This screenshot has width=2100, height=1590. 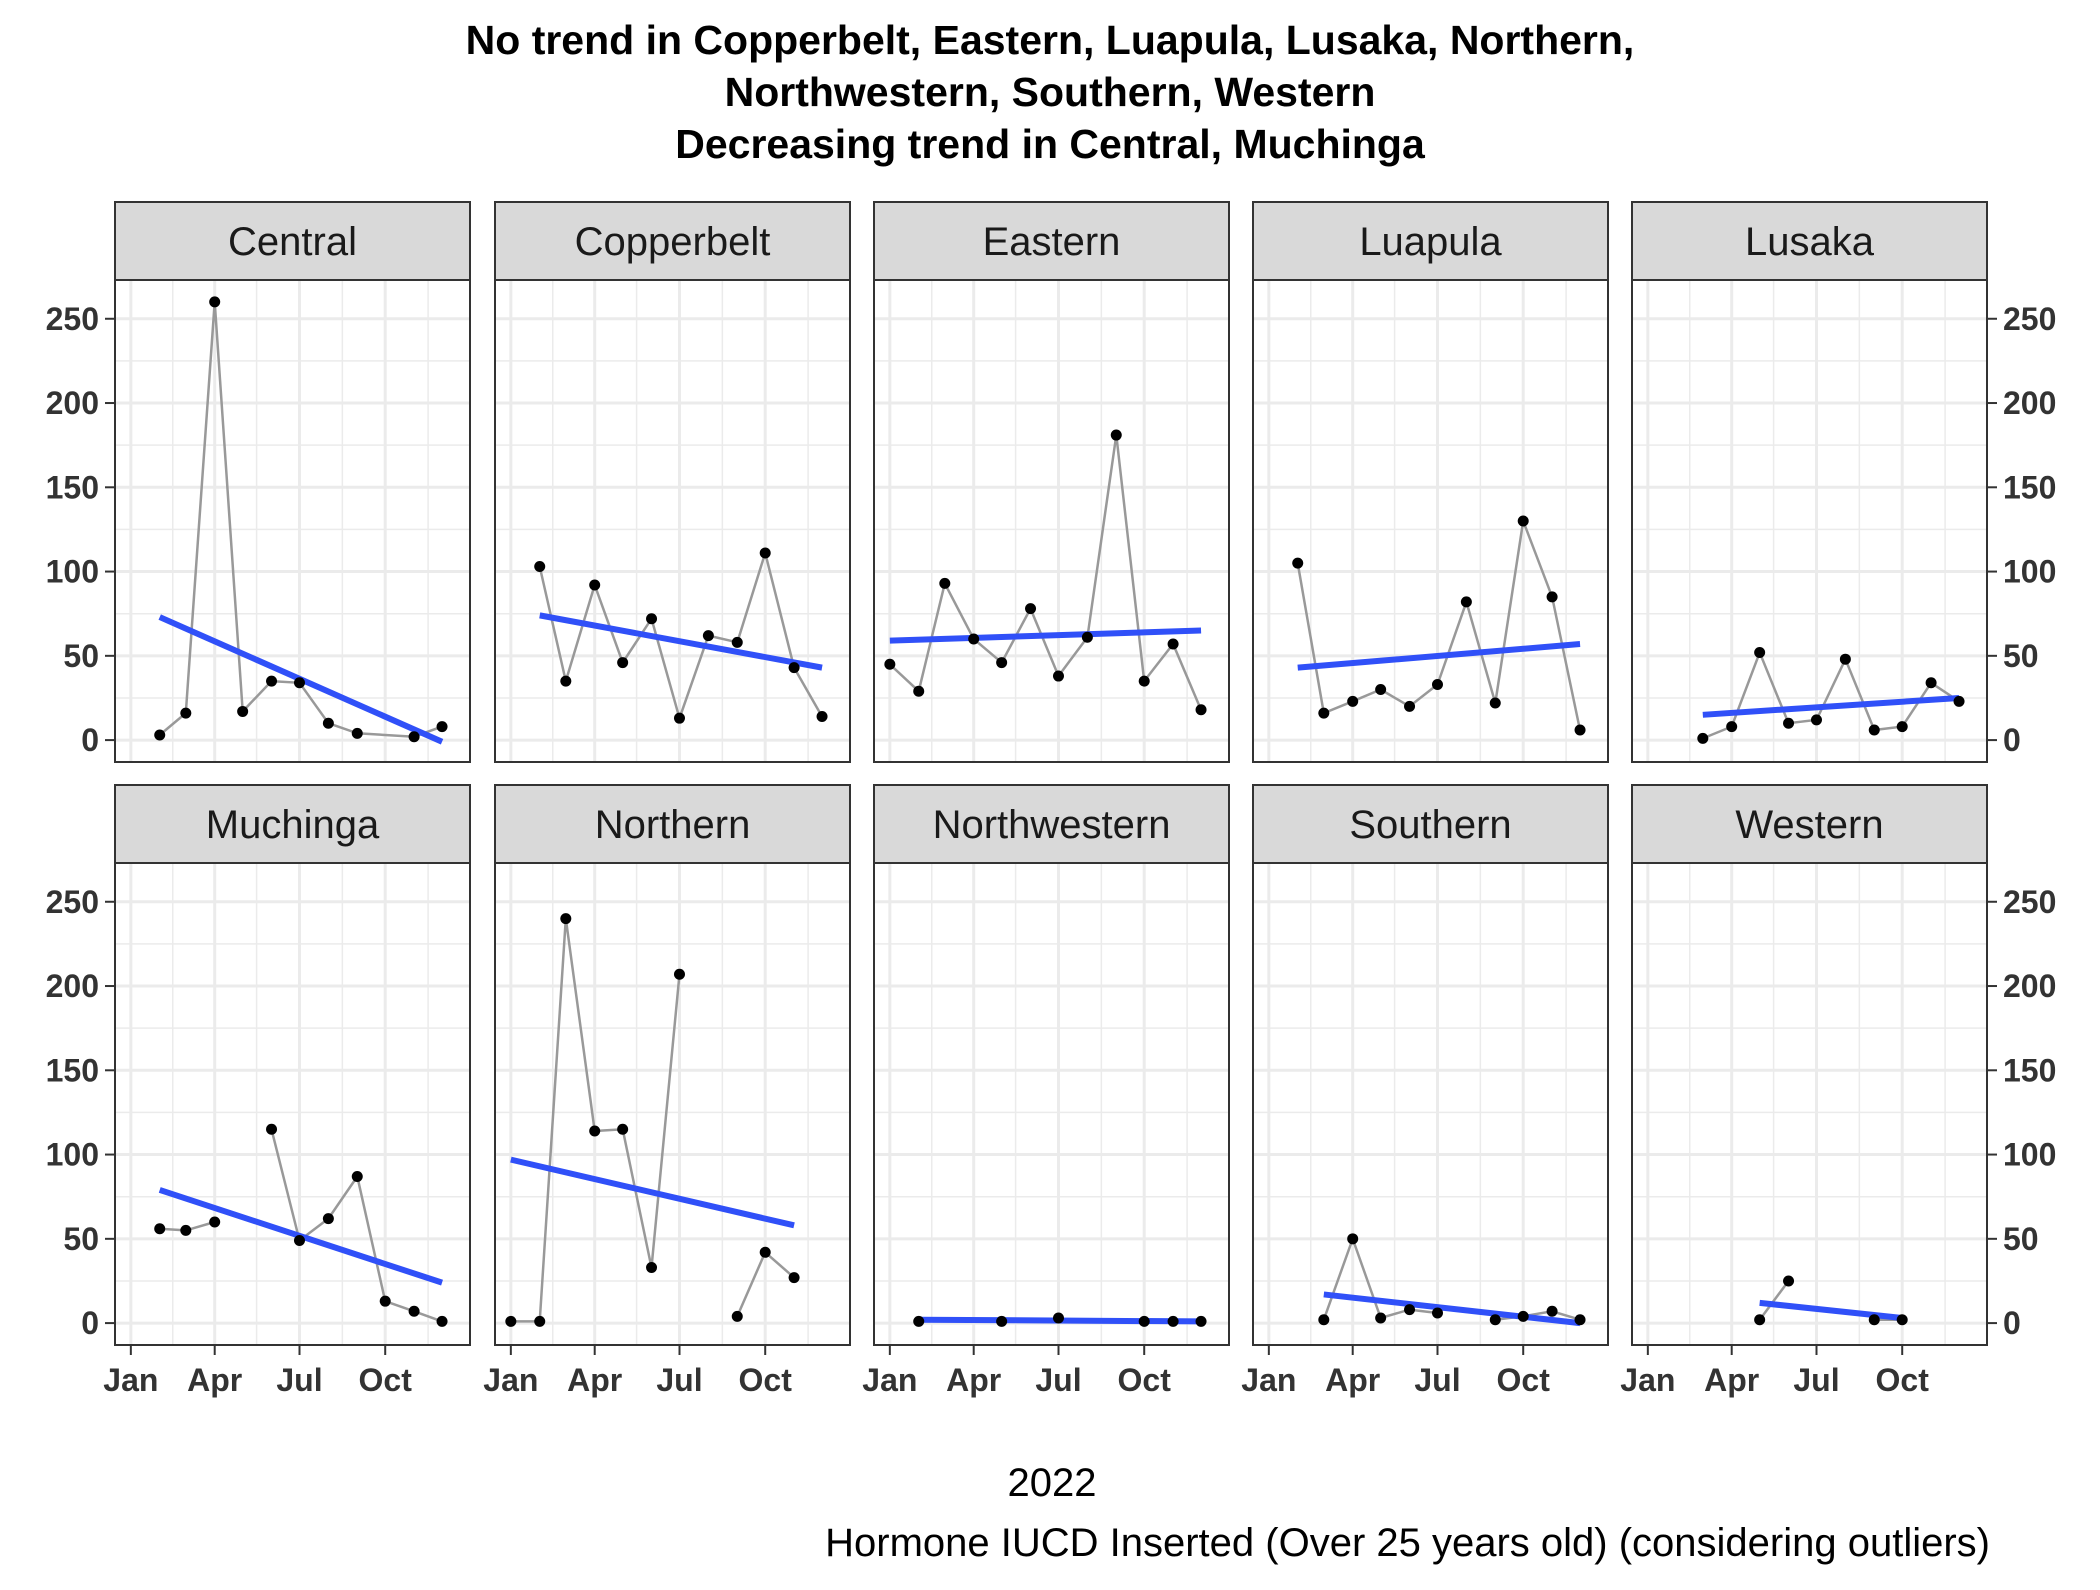 I want to click on strip-label: Luapula, so click(x=1430, y=242).